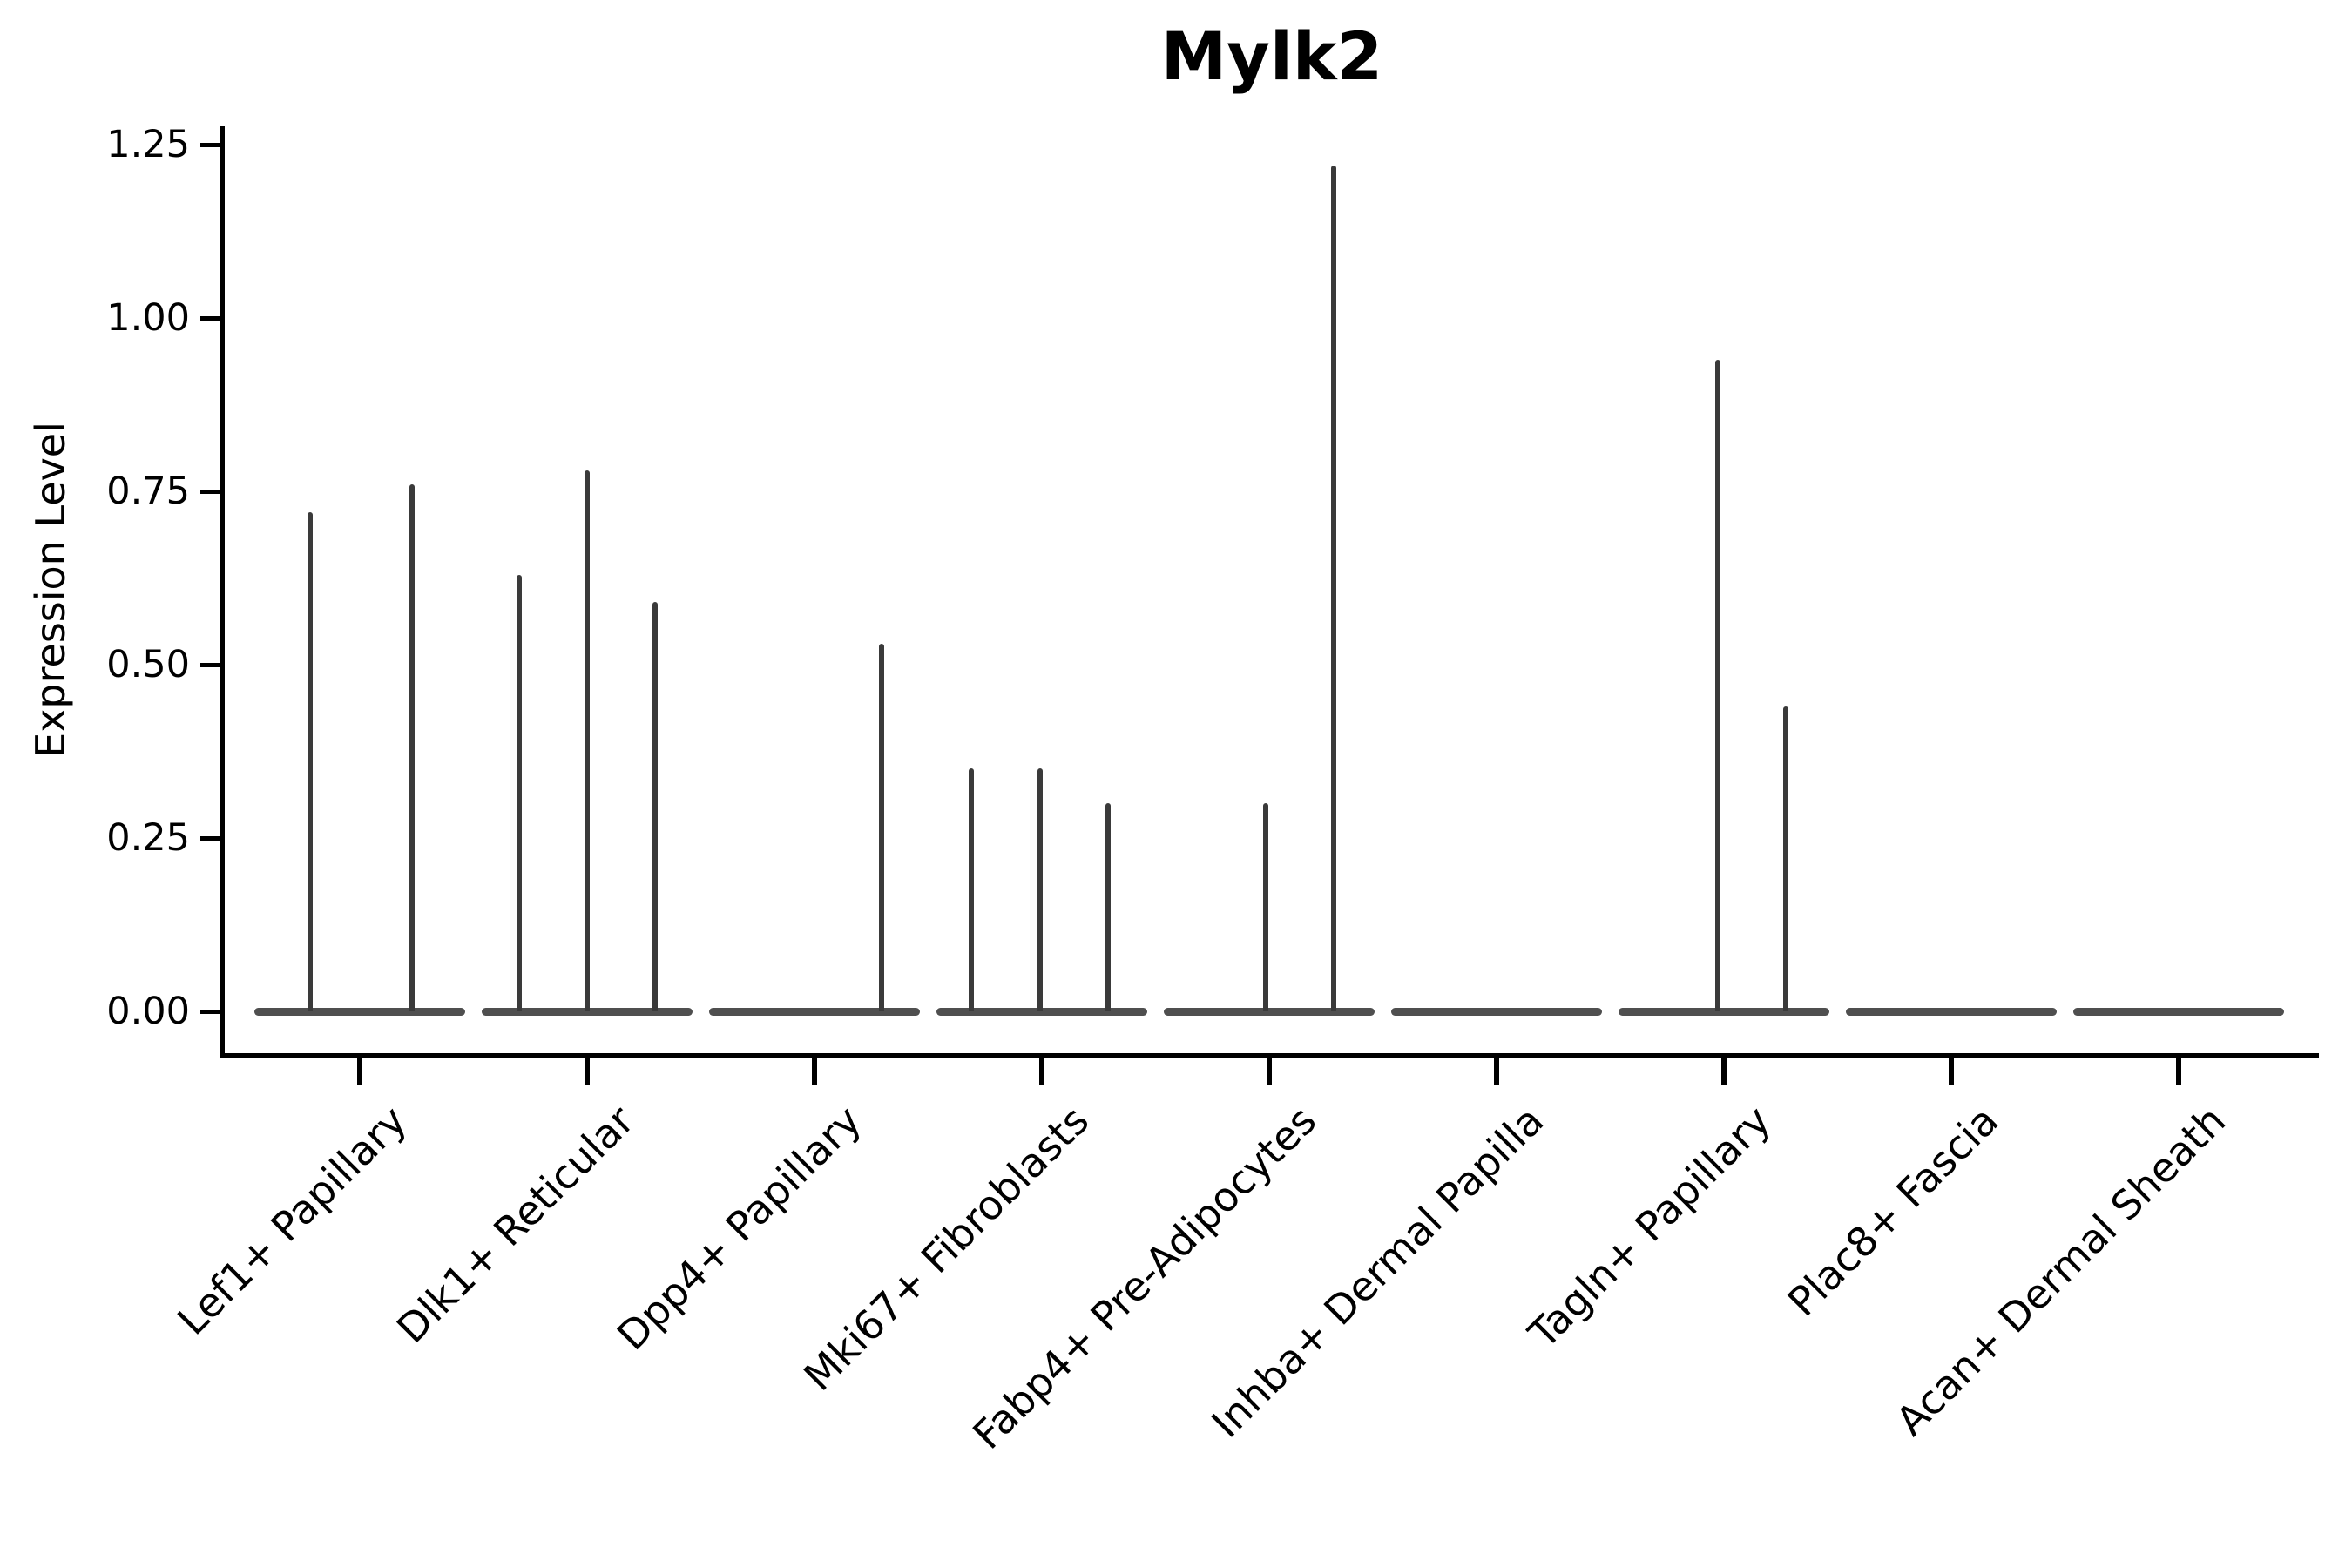 The height and width of the screenshot is (1568, 2352). Describe the element at coordinates (1271, 56) in the screenshot. I see `chart-title: Mylk2` at that location.